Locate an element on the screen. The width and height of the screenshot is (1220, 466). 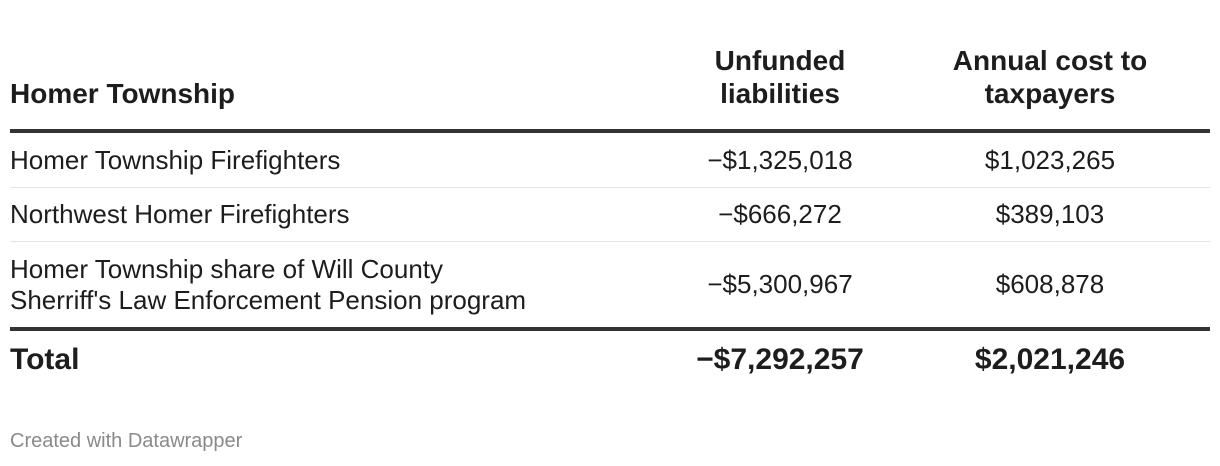
row-annual-cell: $608,878 is located at coordinates (1050, 286).